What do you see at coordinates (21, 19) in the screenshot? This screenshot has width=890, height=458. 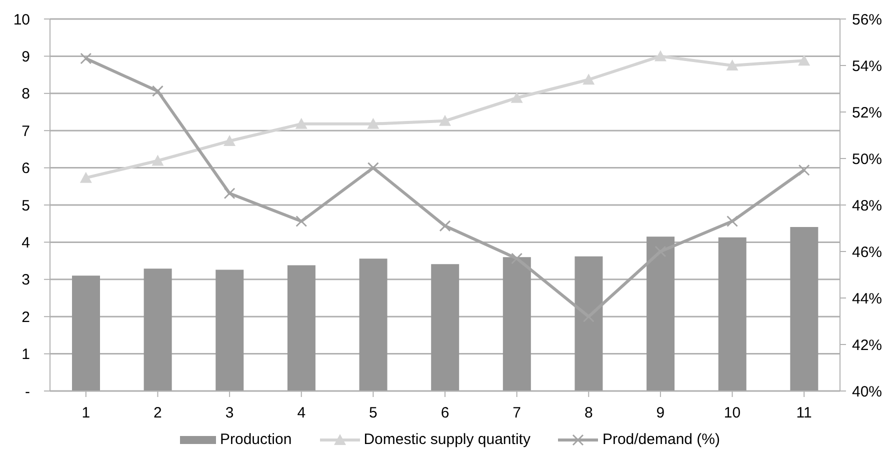 I see `y-tick-label: 10` at bounding box center [21, 19].